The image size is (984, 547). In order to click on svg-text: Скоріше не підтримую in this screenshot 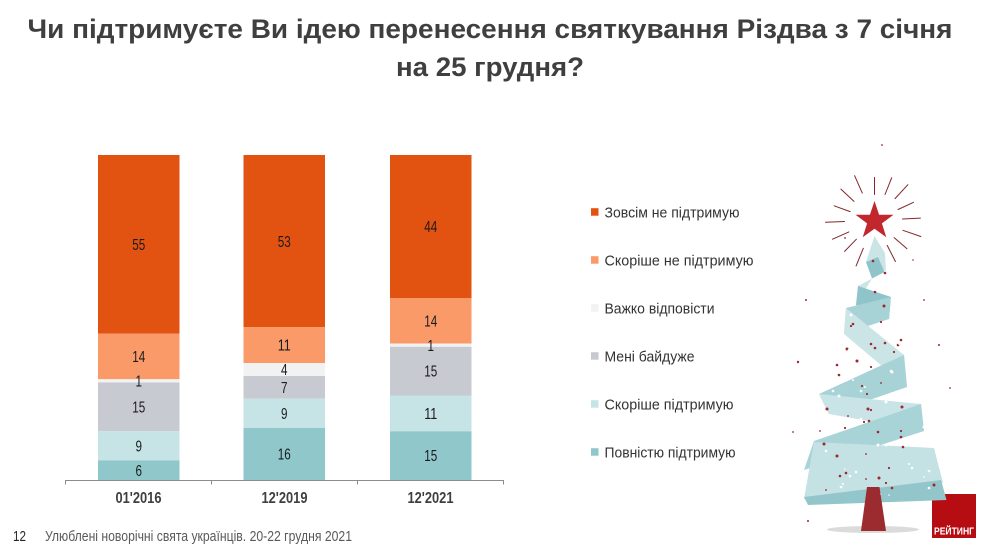, I will do `click(679, 260)`.